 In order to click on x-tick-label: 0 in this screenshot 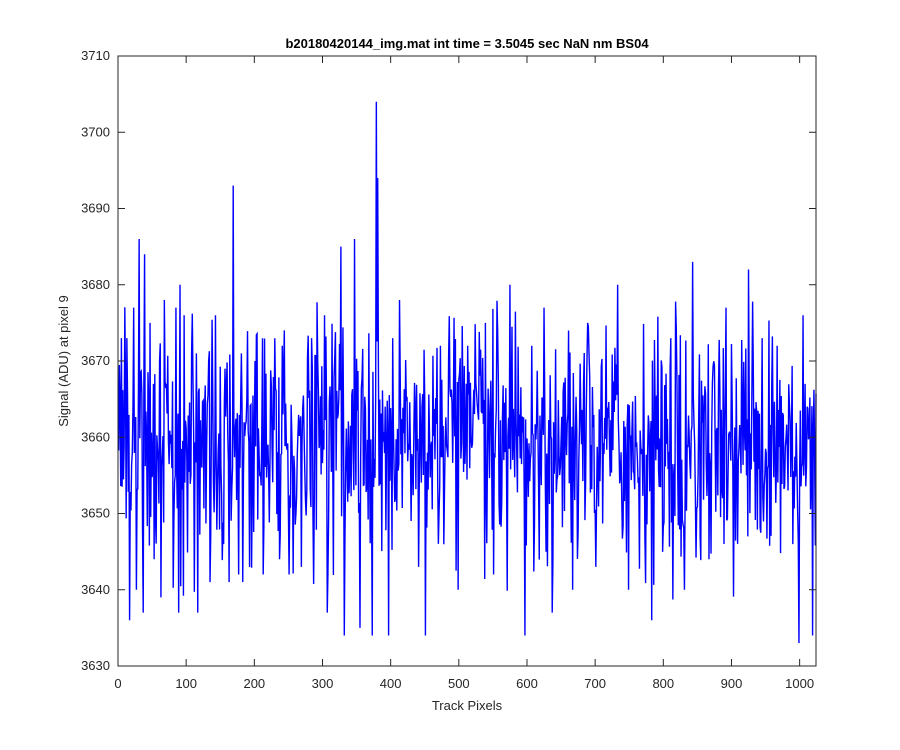, I will do `click(117, 683)`.